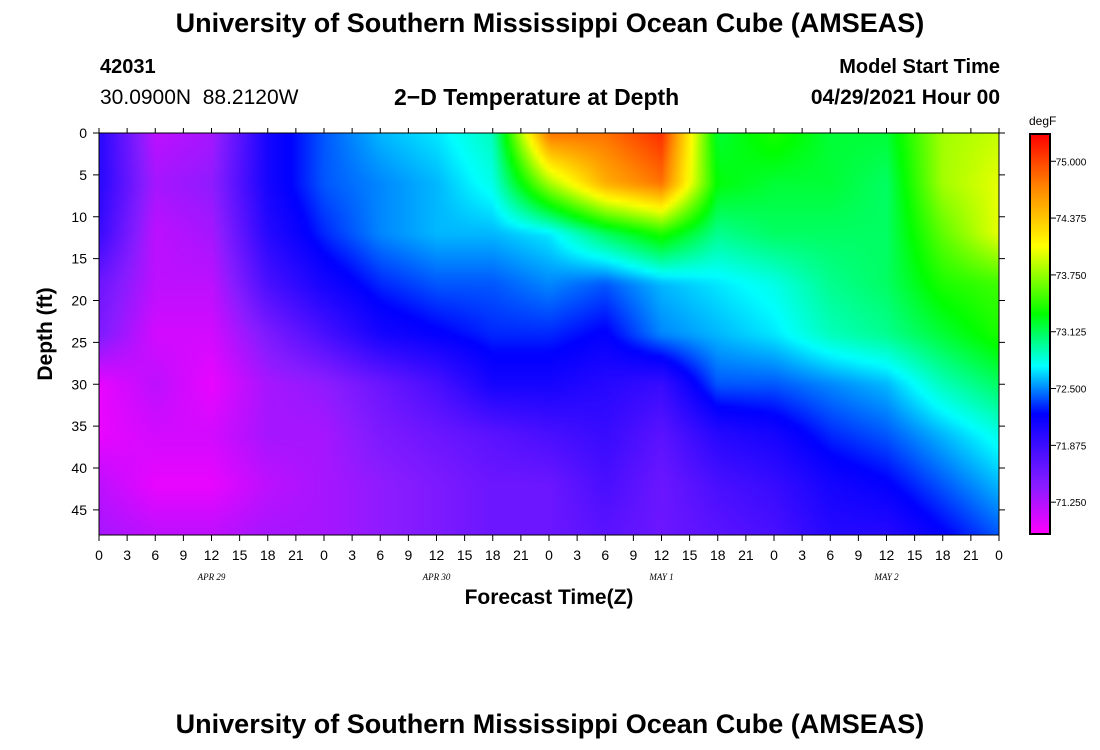  I want to click on colorbar-tick-label: 74.375, so click(1071, 219).